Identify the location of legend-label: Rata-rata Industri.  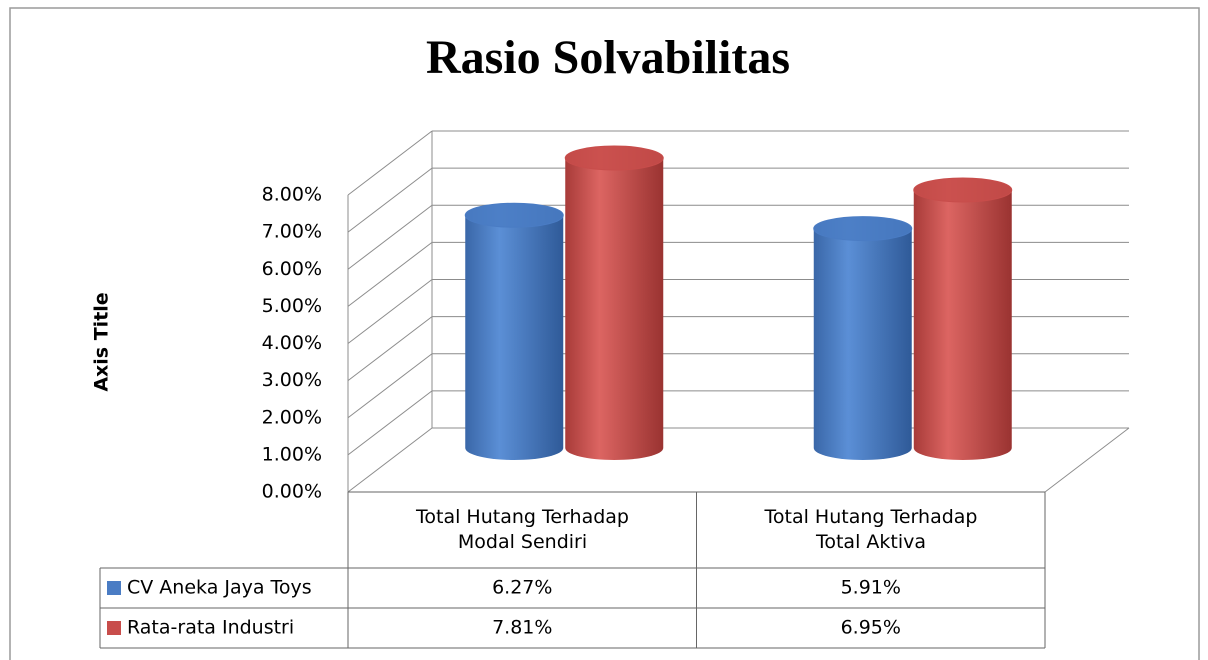
(210, 628).